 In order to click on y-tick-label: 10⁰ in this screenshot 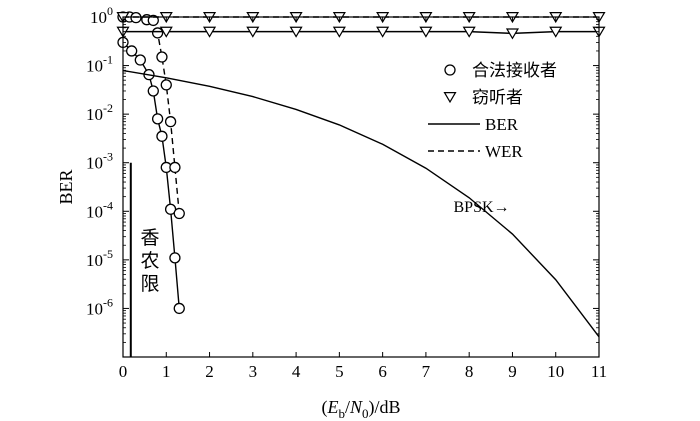, I will do `click(101, 15)`.